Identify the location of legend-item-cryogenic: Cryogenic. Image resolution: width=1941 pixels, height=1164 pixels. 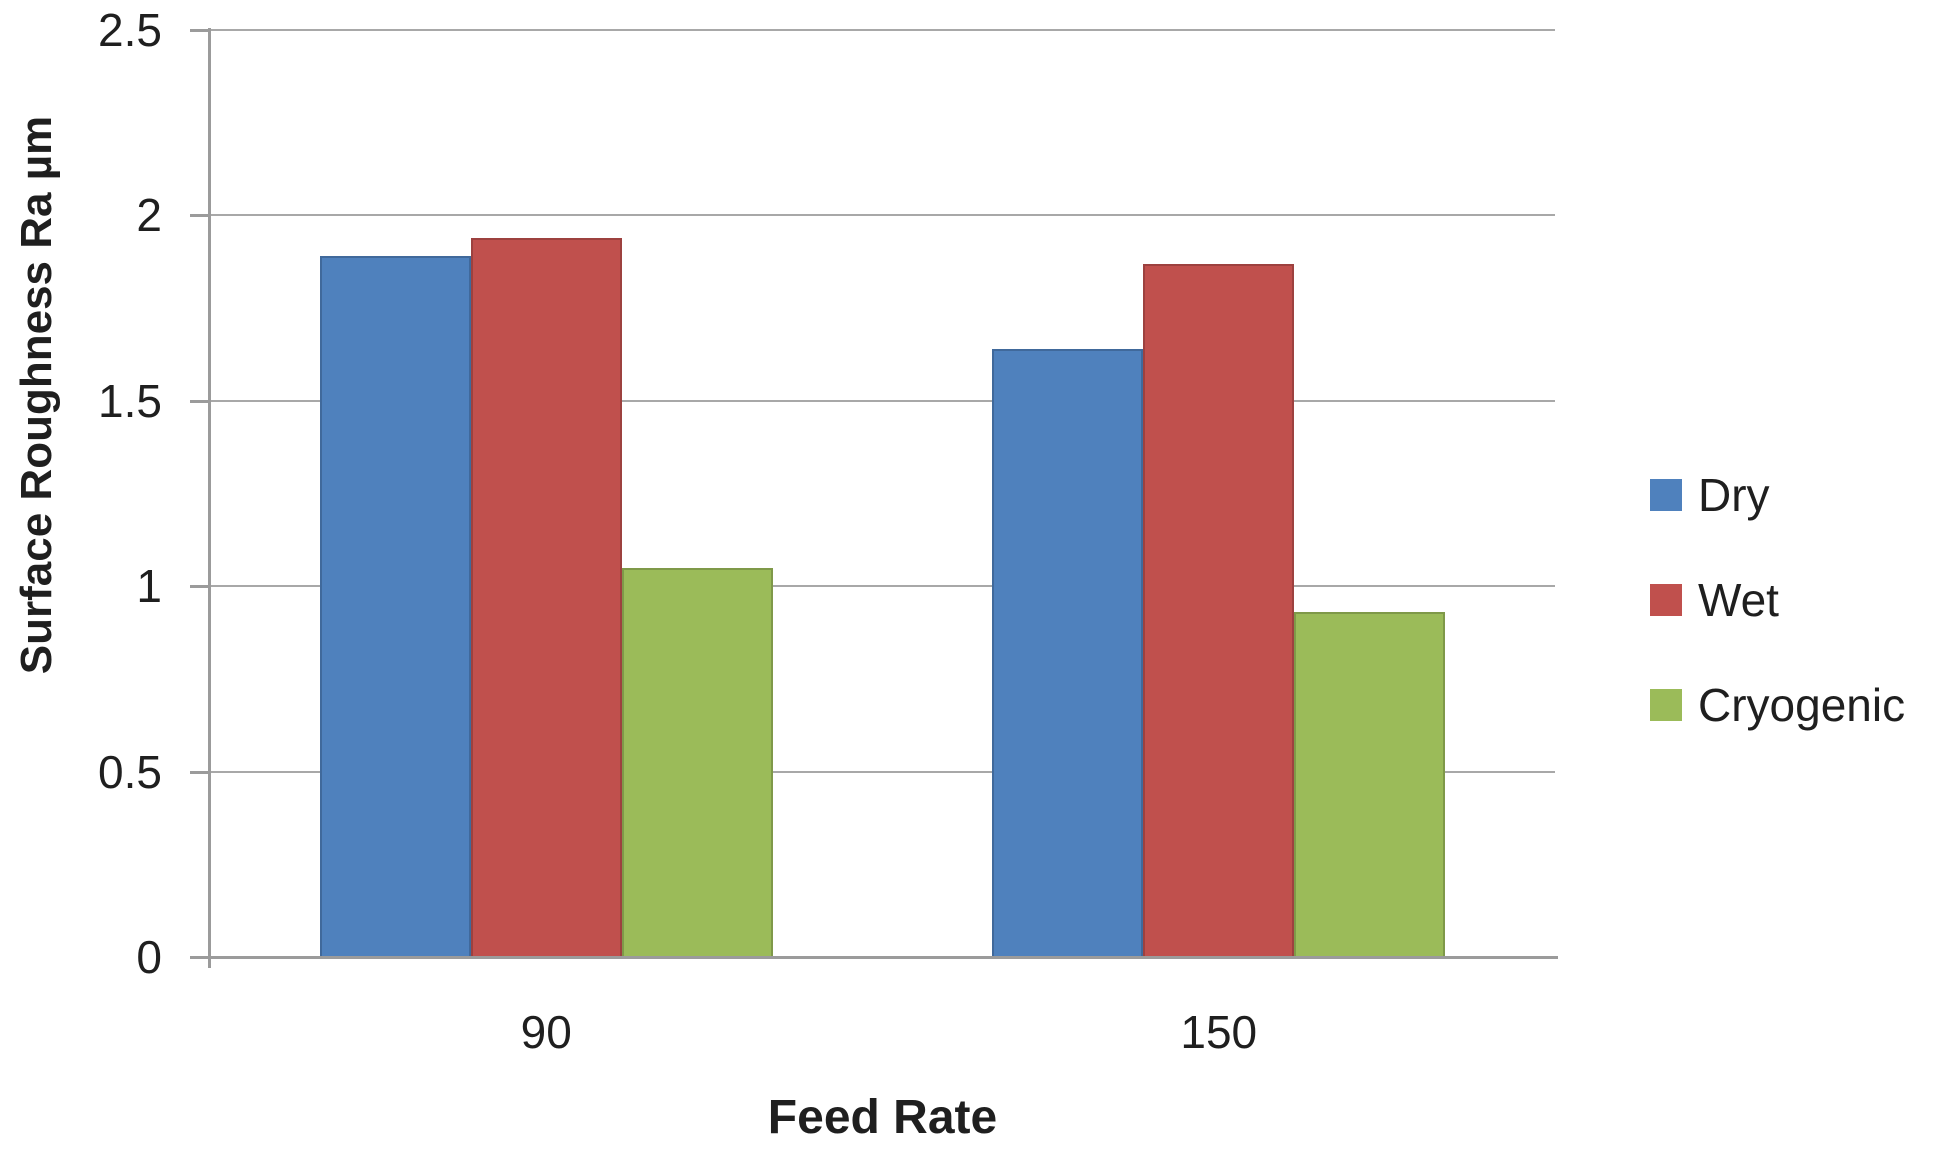
(1778, 705).